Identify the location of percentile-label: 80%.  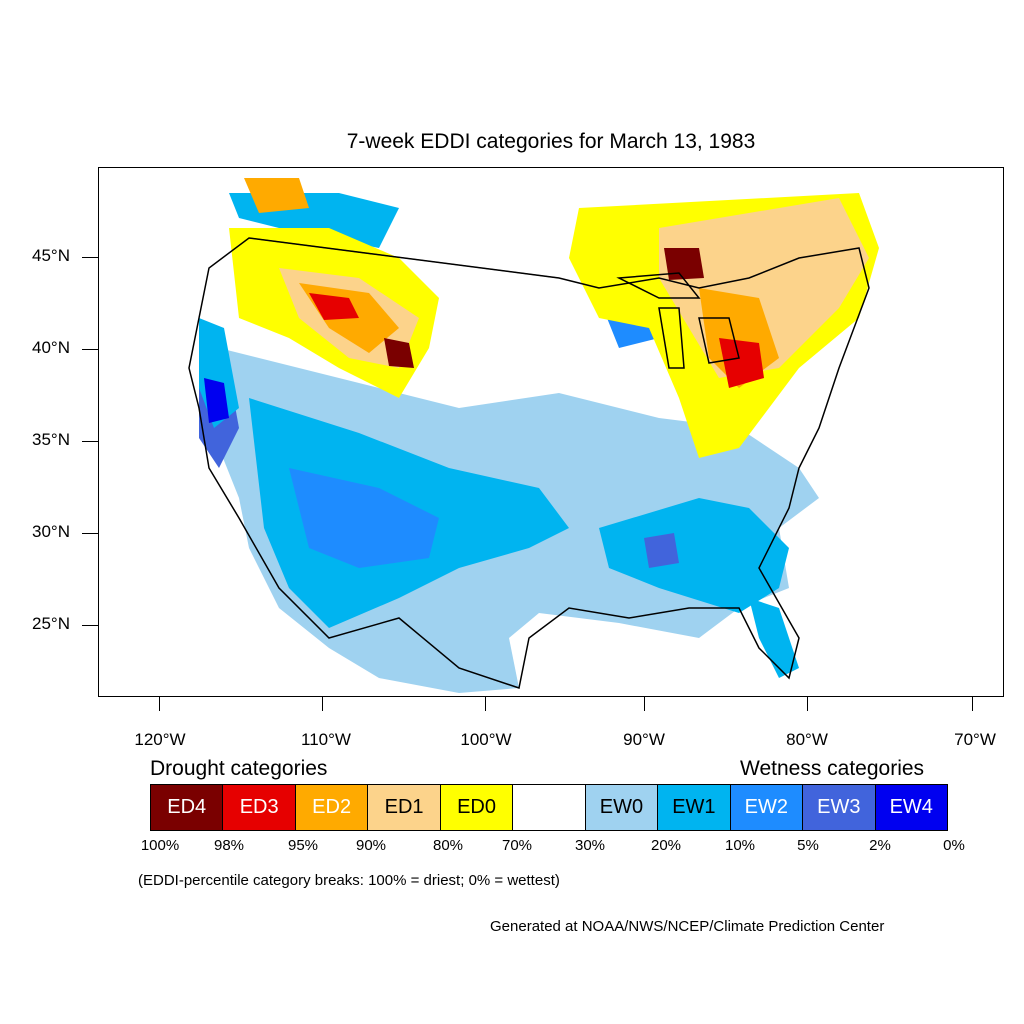
(448, 845).